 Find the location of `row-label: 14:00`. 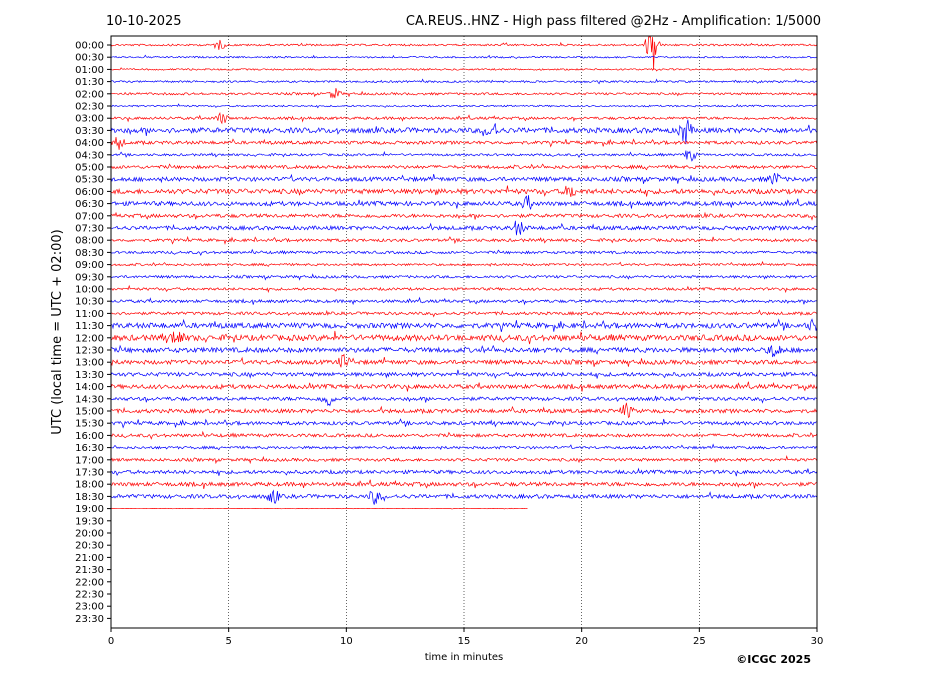

row-label: 14:00 is located at coordinates (89, 387).